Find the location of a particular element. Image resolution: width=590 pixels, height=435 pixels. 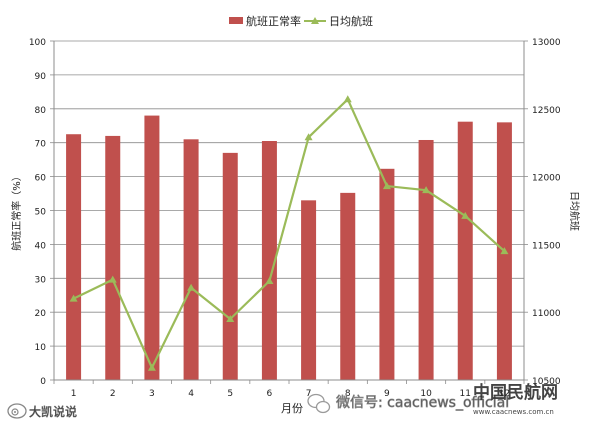

x-tick-label: 9 is located at coordinates (387, 394).